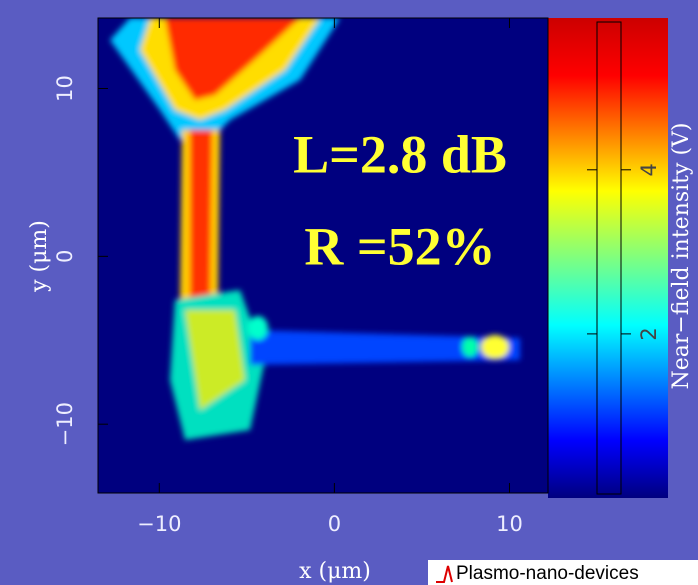 The height and width of the screenshot is (585, 698). Describe the element at coordinates (649, 333) in the screenshot. I see `colorbar-tick-label: 2` at that location.